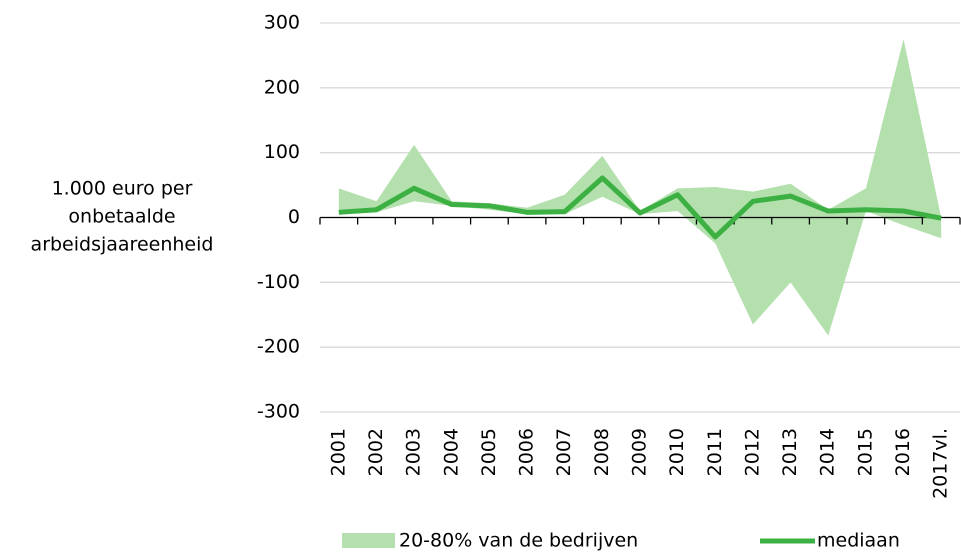 Image resolution: width=961 pixels, height=554 pixels. What do you see at coordinates (122, 245) in the screenshot?
I see `y-axis-title-line: arbeidsjaareenheid` at bounding box center [122, 245].